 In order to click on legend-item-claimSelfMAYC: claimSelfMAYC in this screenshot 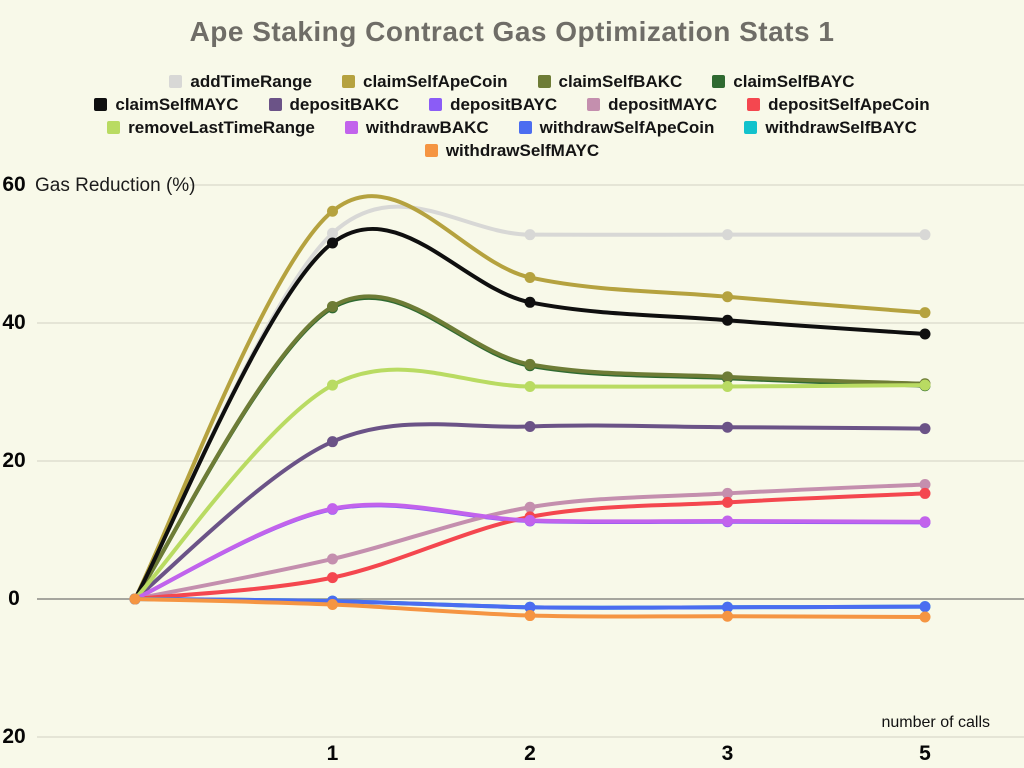, I will do `click(166, 104)`.